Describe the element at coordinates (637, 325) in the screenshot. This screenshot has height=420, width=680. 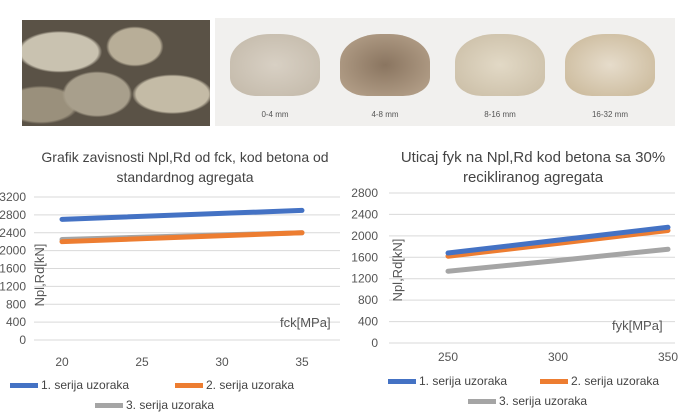
I see `x-axis-label: fyk[MPa]` at that location.